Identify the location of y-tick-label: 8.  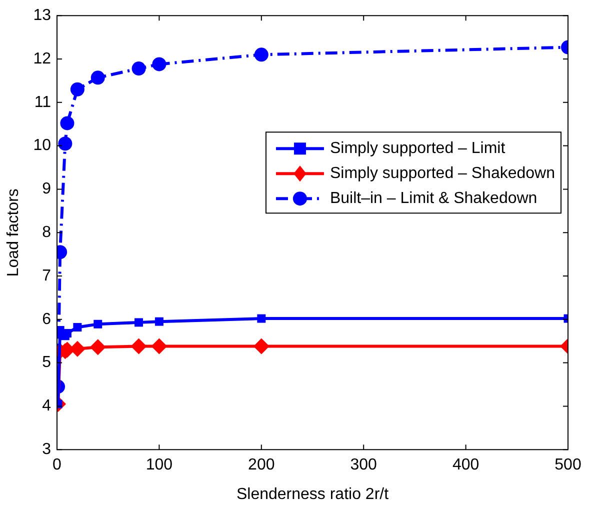
(47, 233).